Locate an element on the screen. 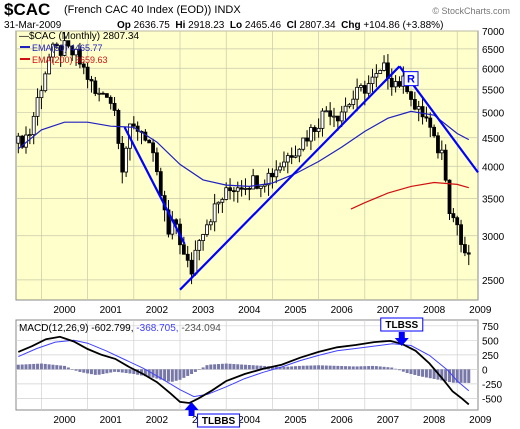  macd-y-tick-label: -500 is located at coordinates (492, 399).